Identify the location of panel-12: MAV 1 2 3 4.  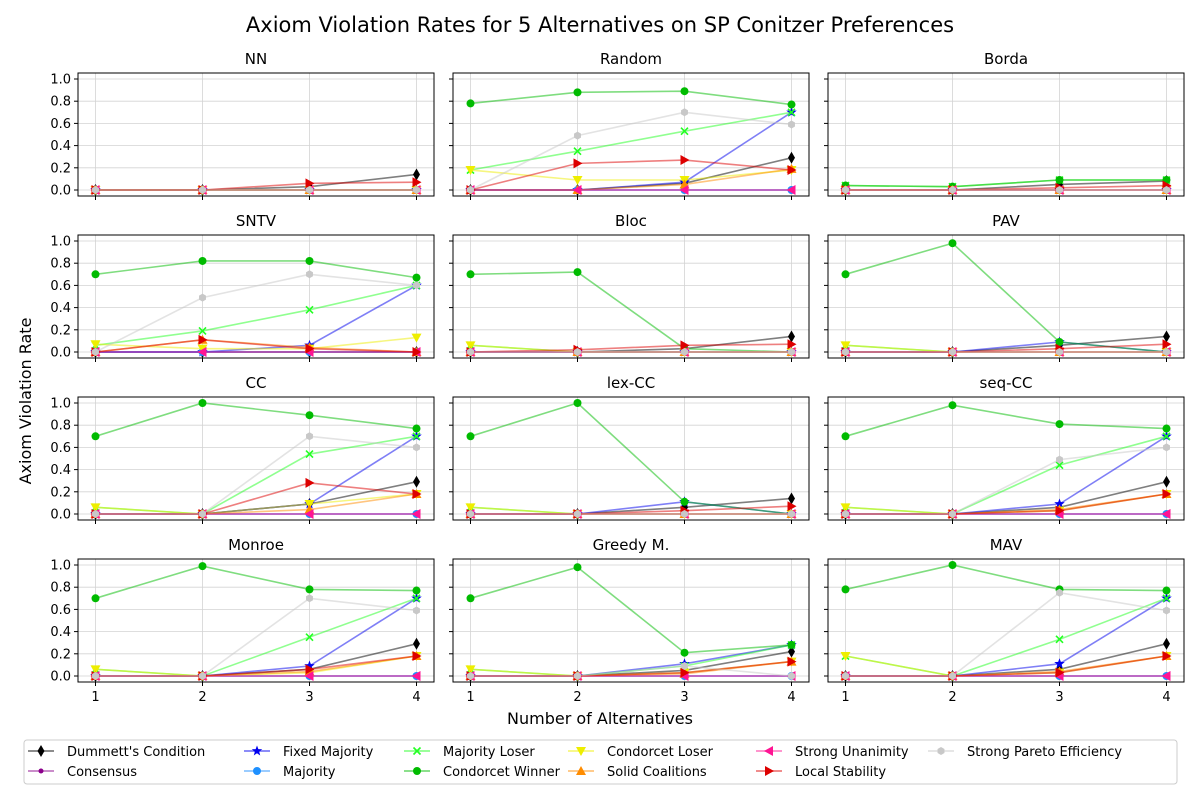
(1004, 620).